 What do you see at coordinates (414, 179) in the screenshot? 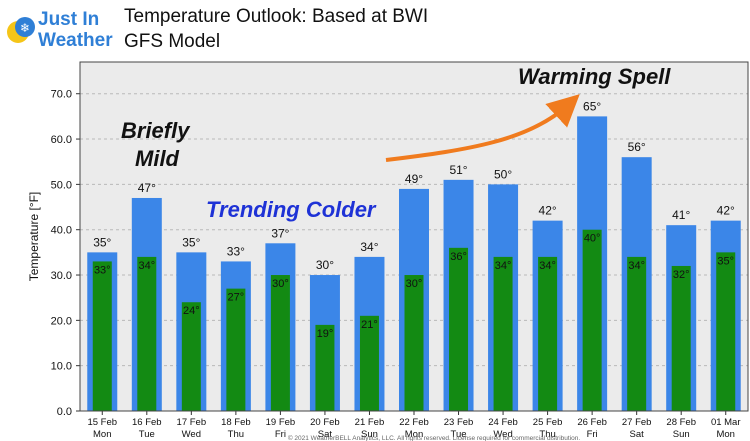
I see `high-temp-label: 49°` at bounding box center [414, 179].